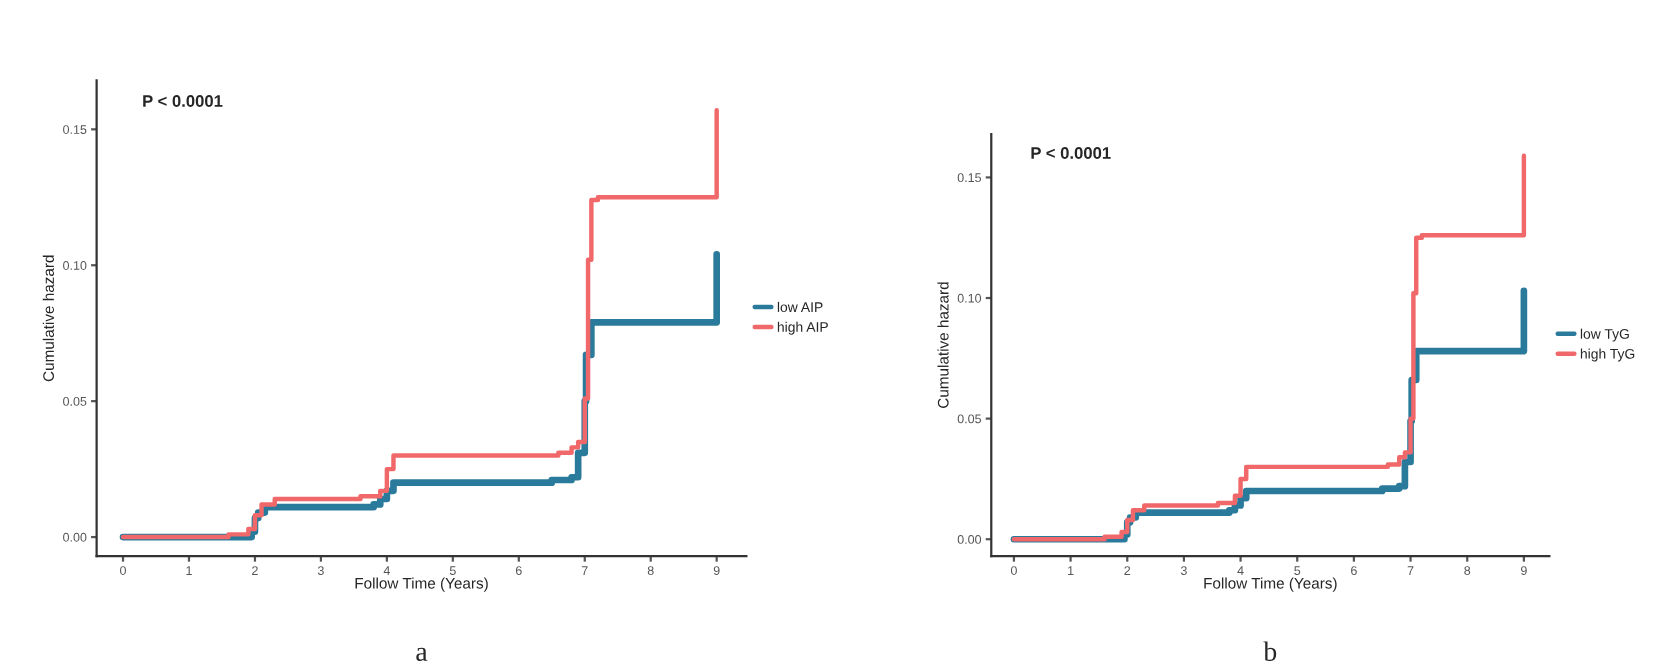 The width and height of the screenshot is (1666, 670). Describe the element at coordinates (1270, 651) in the screenshot. I see `text: b` at that location.